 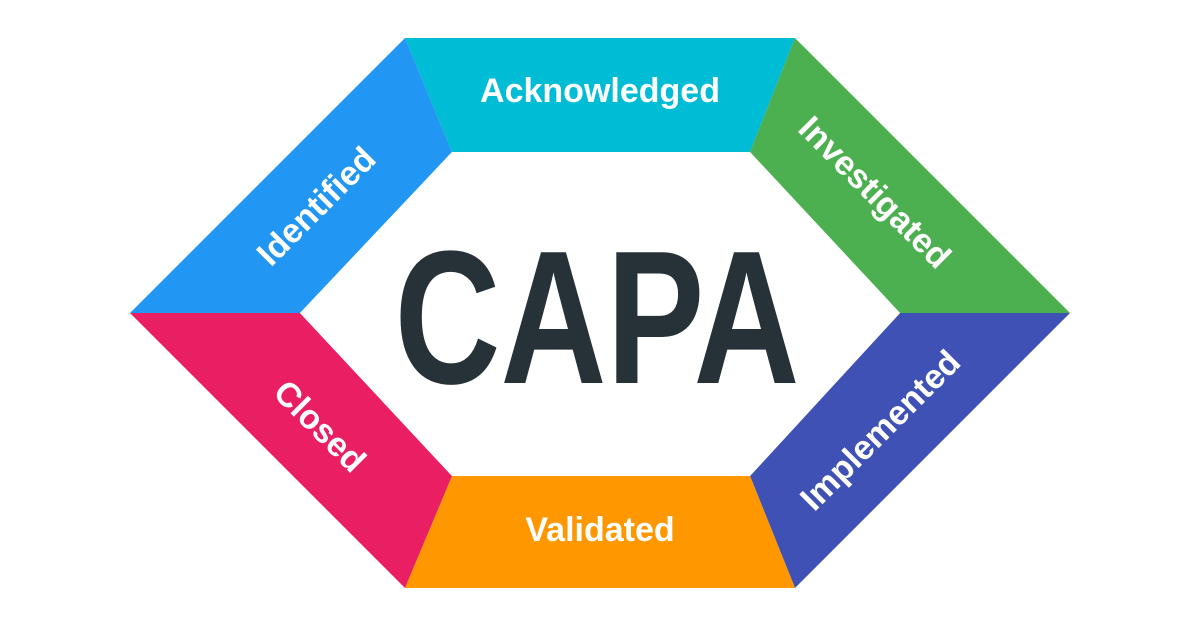 What do you see at coordinates (291, 175) in the screenshot?
I see `segment-identified` at bounding box center [291, 175].